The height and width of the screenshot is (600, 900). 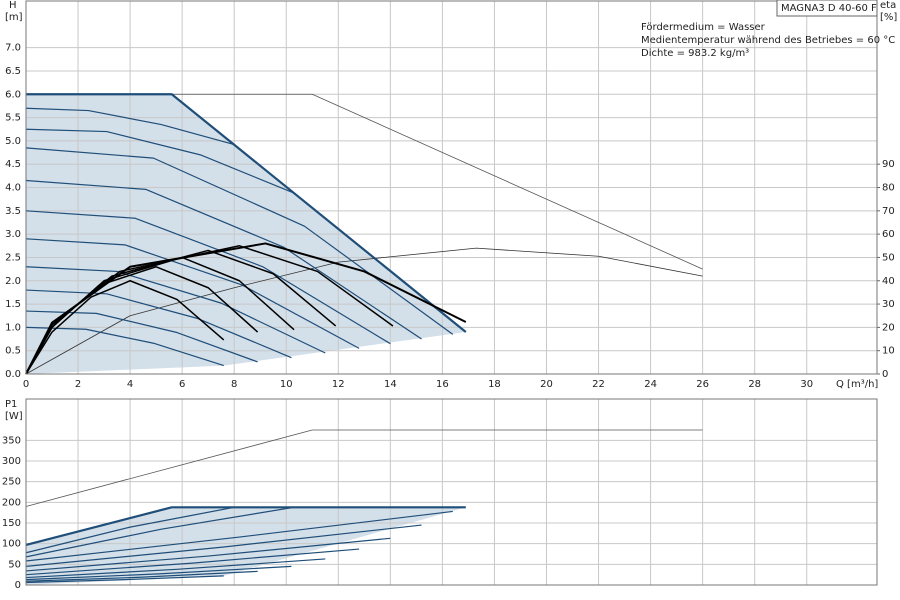 What do you see at coordinates (11, 502) in the screenshot?
I see `y-tick-label: 200` at bounding box center [11, 502].